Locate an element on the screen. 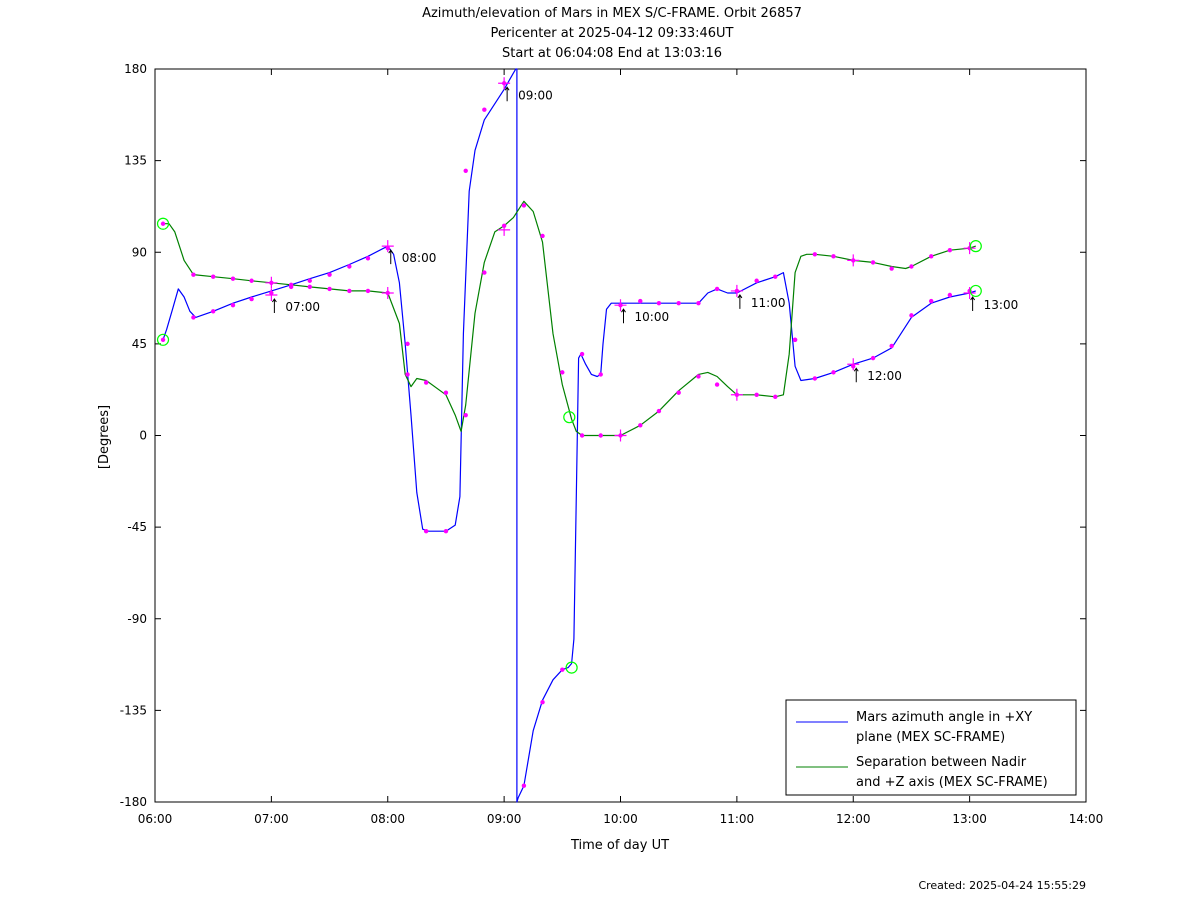 The height and width of the screenshot is (901, 1200). annotation-label: 08:00 is located at coordinates (419, 258).